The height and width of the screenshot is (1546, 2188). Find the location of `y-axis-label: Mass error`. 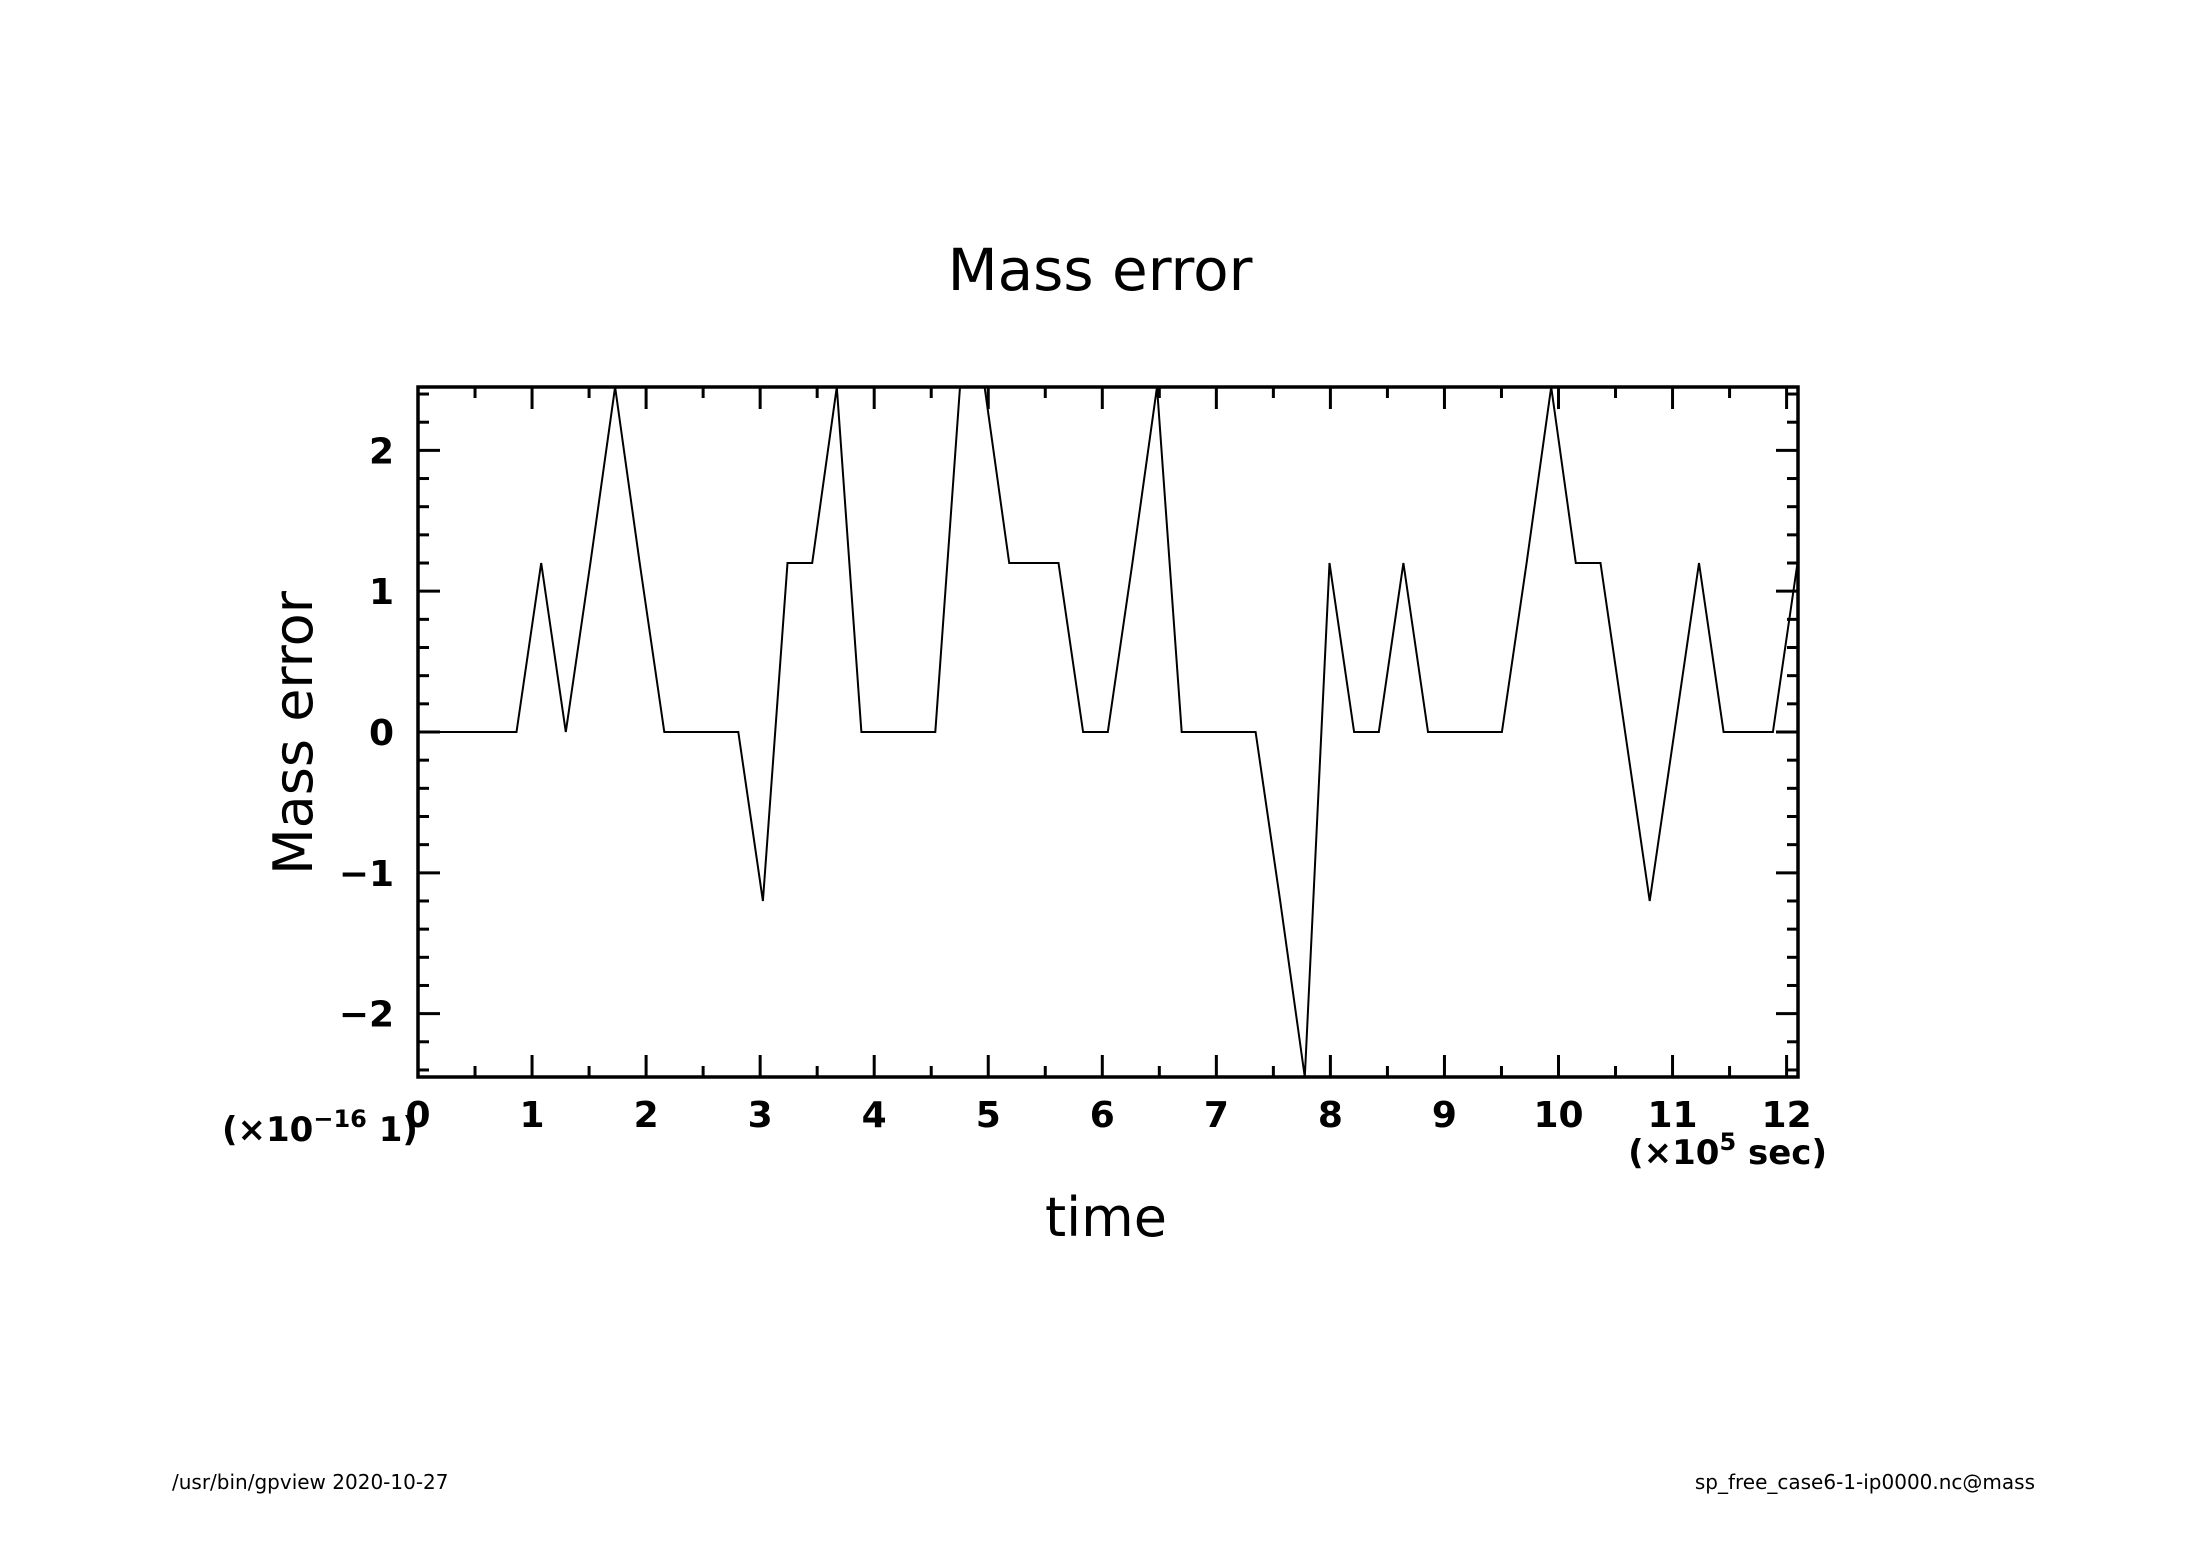

y-axis-label: Mass error is located at coordinates (293, 732).